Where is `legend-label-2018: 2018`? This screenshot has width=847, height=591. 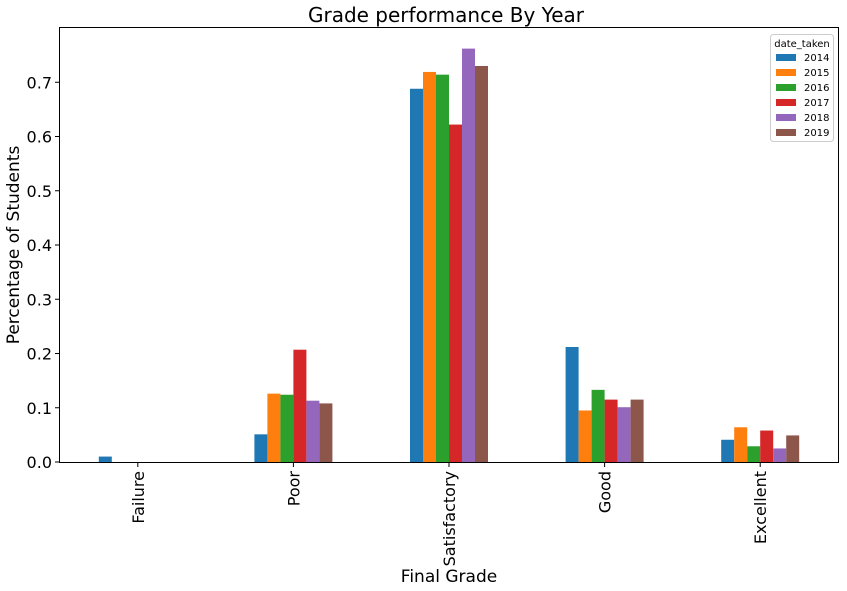
legend-label-2018: 2018 is located at coordinates (816, 118).